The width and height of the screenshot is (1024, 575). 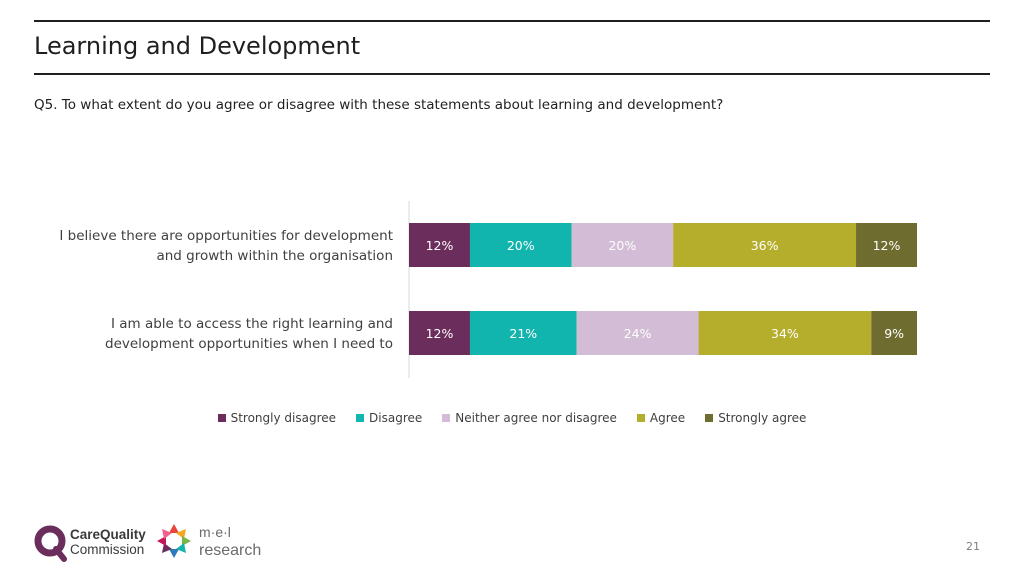 What do you see at coordinates (174, 541) in the screenshot?
I see `mel-research-logo` at bounding box center [174, 541].